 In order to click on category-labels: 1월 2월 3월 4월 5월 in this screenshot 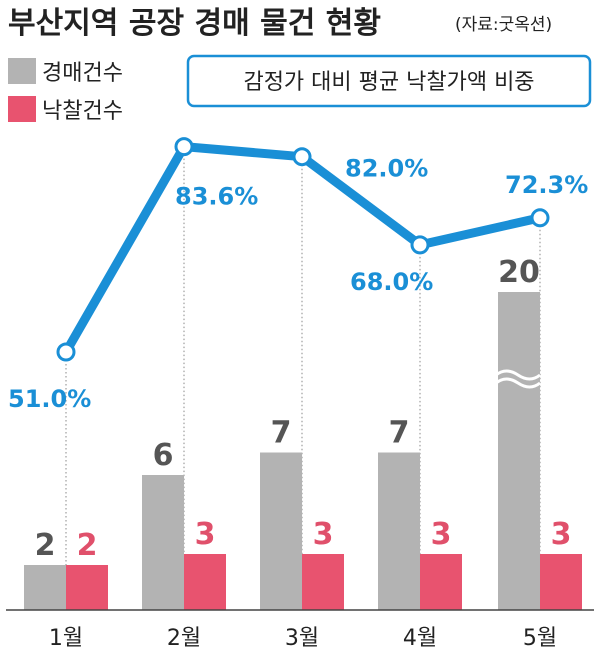, I will do `click(303, 638)`.